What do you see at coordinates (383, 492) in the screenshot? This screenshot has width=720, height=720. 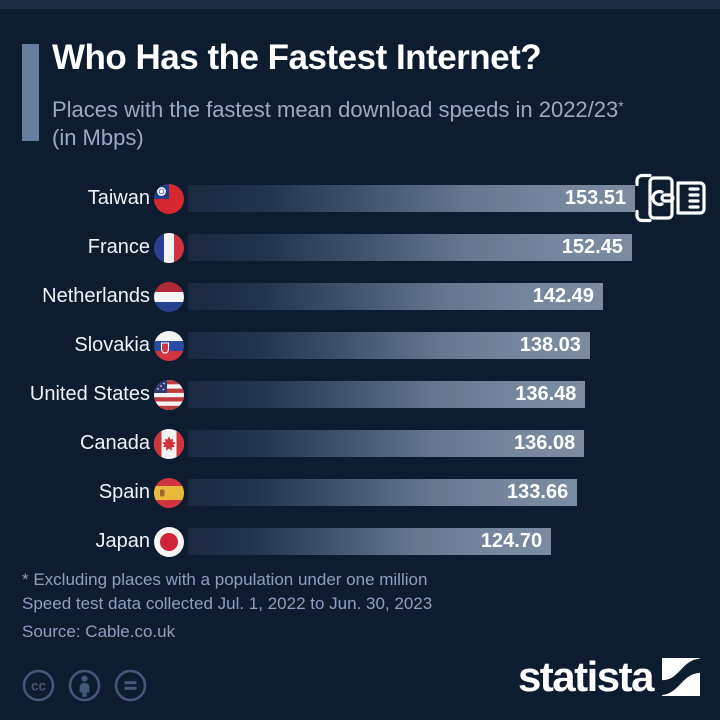 I see `speed-bar: 133.66` at bounding box center [383, 492].